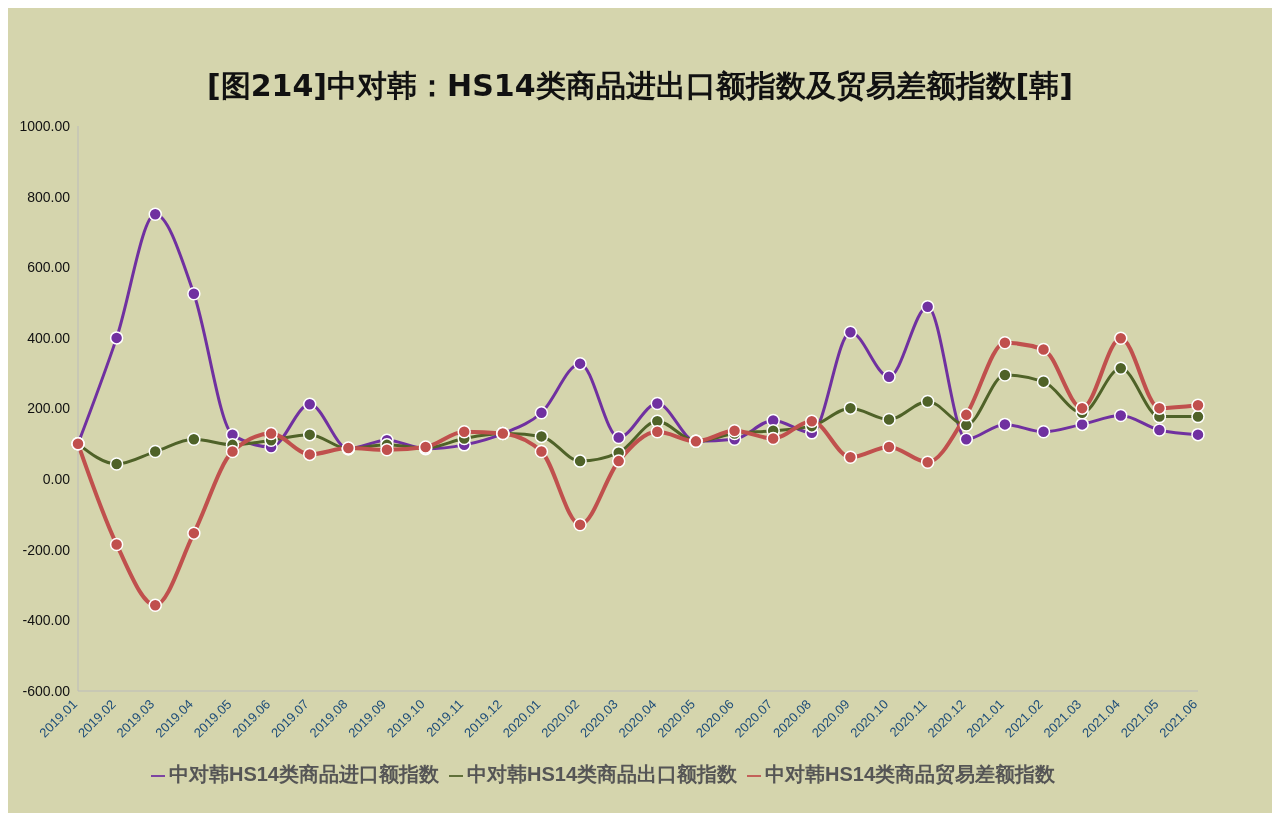 The height and width of the screenshot is (819, 1280). Describe the element at coordinates (49, 196) in the screenshot. I see `y-tick-label: 800.00` at that location.